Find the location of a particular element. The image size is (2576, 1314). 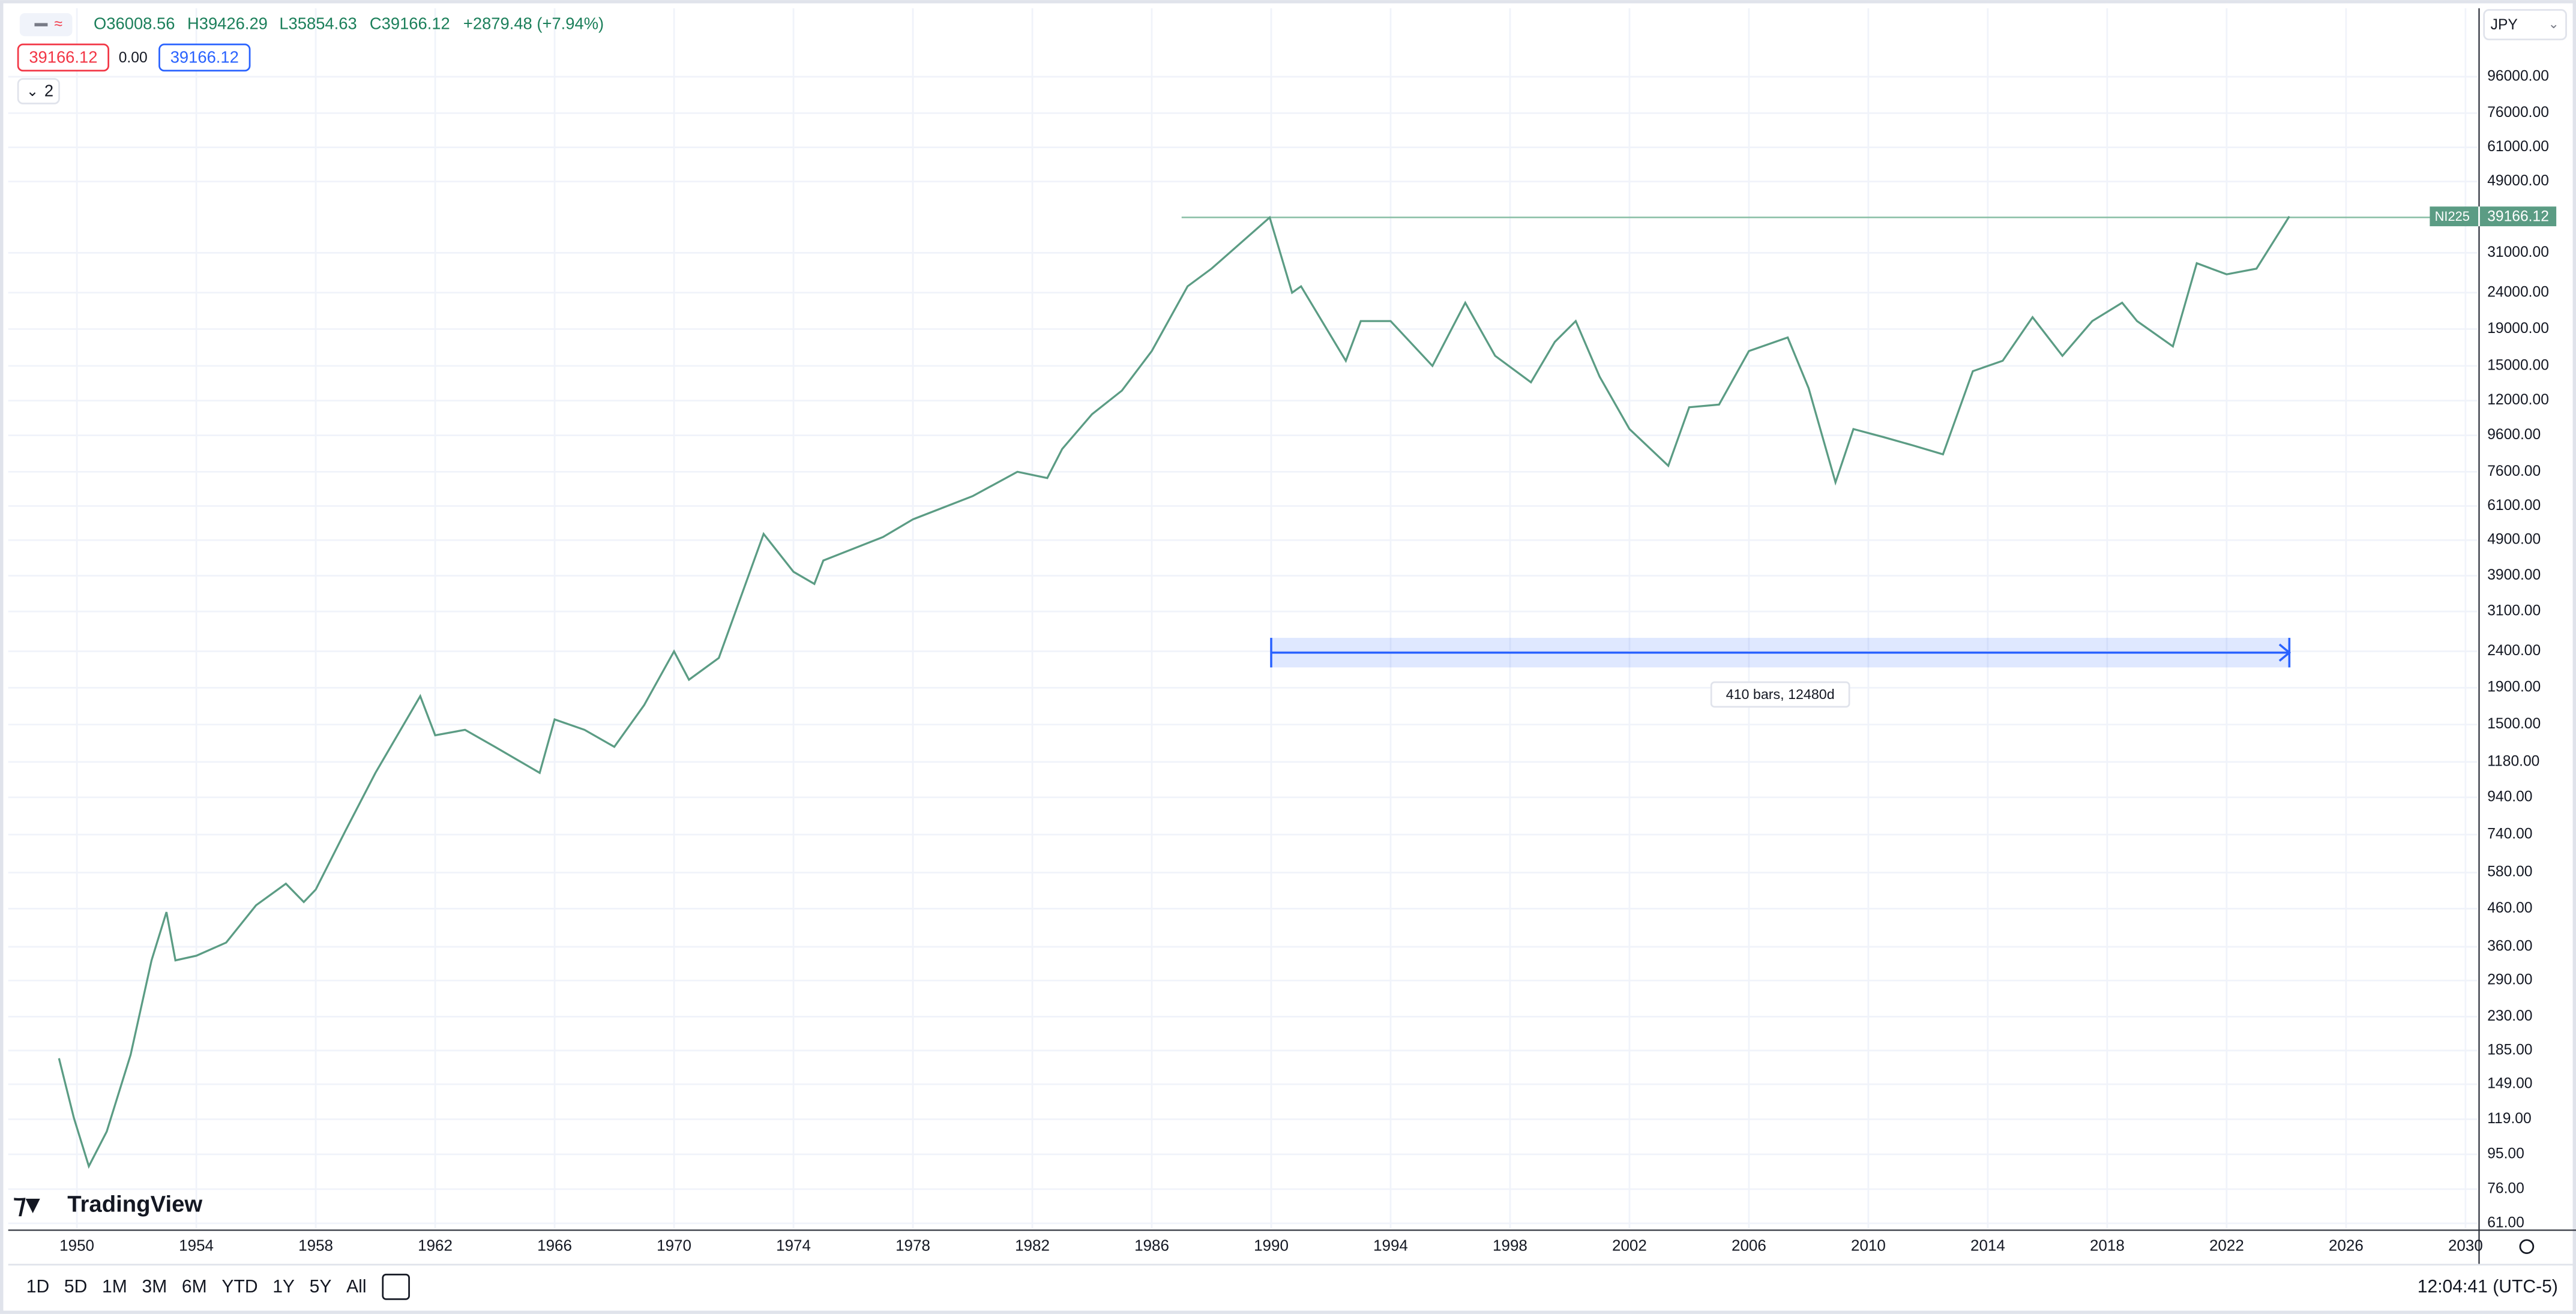

ohlc-high: H39426.29 is located at coordinates (227, 23).